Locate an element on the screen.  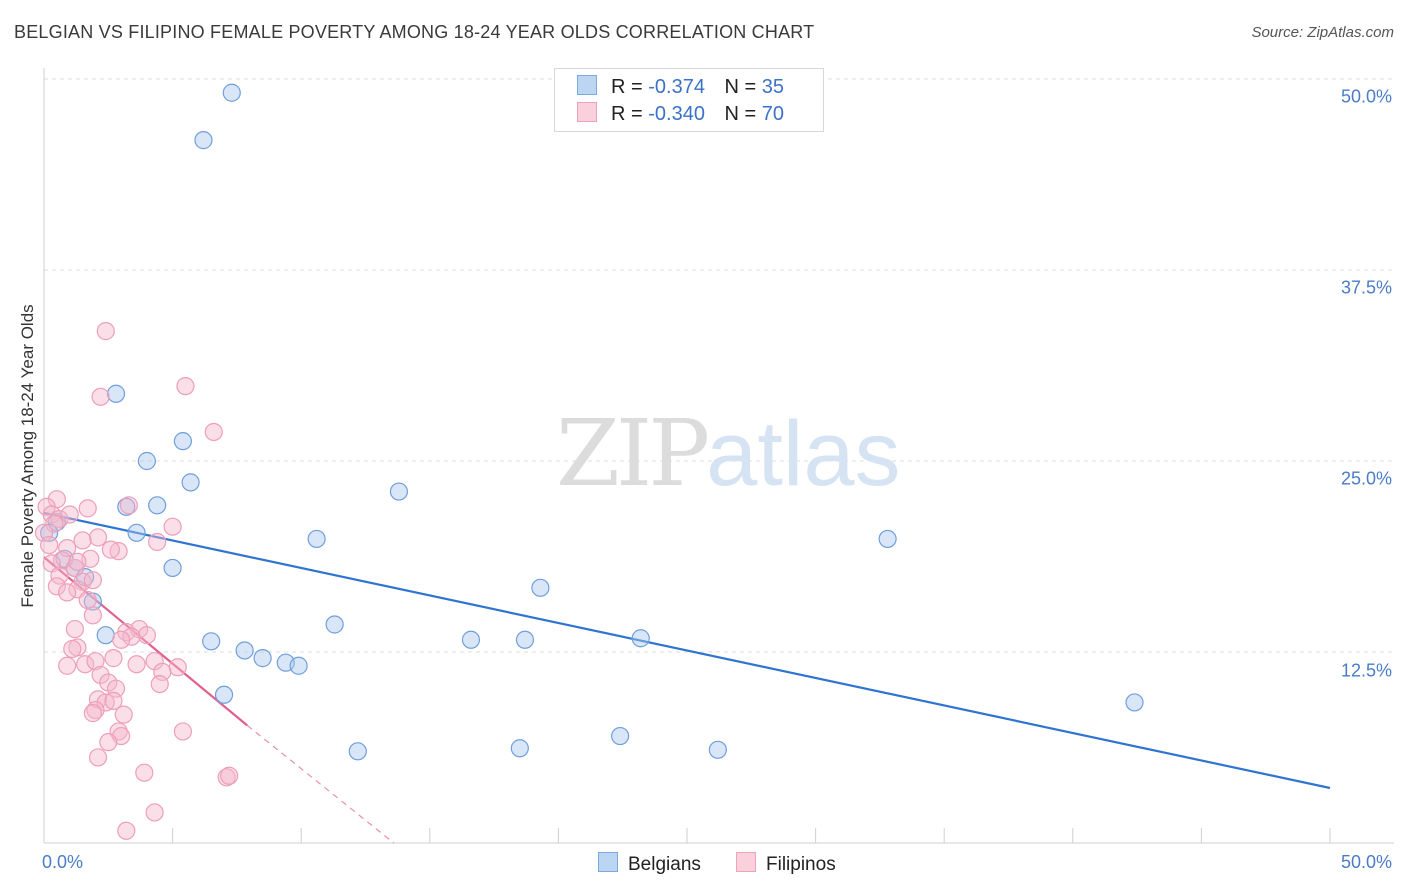
x-tick-label-min: 0.0% is located at coordinates (63, 862).